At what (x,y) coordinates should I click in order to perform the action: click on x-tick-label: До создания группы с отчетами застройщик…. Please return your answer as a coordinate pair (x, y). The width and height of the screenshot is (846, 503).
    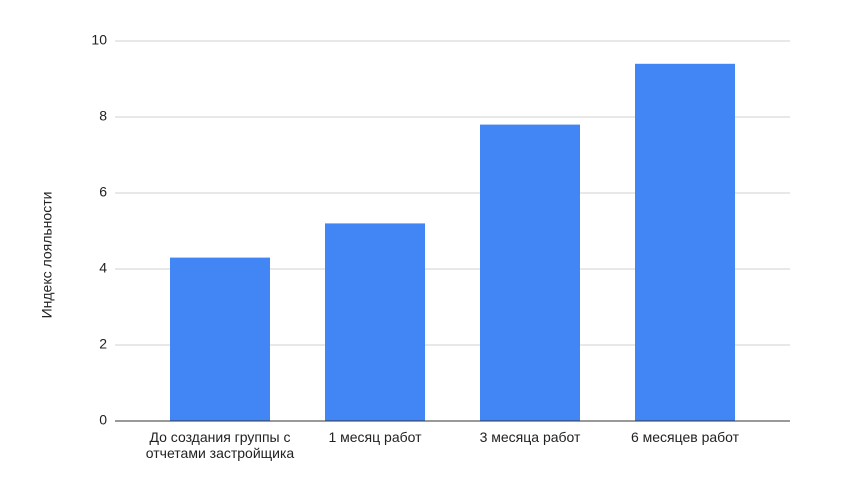
    Looking at the image, I should click on (220, 445).